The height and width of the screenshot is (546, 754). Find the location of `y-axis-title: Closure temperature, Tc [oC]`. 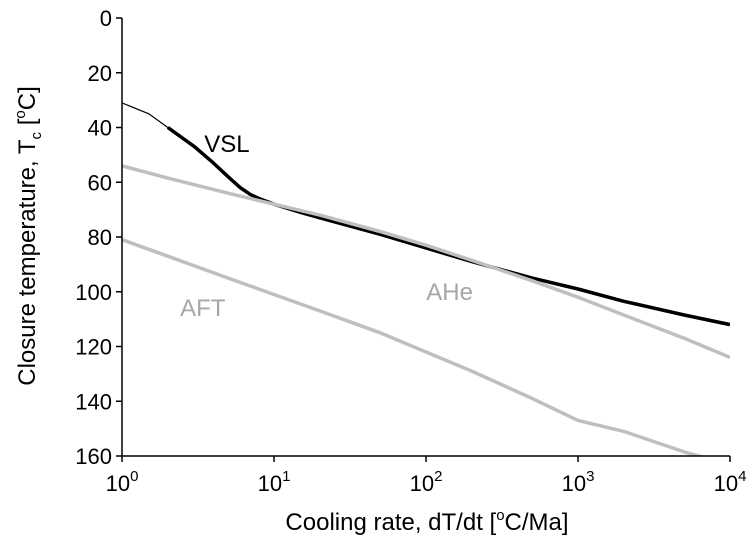

y-axis-title: Closure temperature, Tc [oC] is located at coordinates (28, 236).